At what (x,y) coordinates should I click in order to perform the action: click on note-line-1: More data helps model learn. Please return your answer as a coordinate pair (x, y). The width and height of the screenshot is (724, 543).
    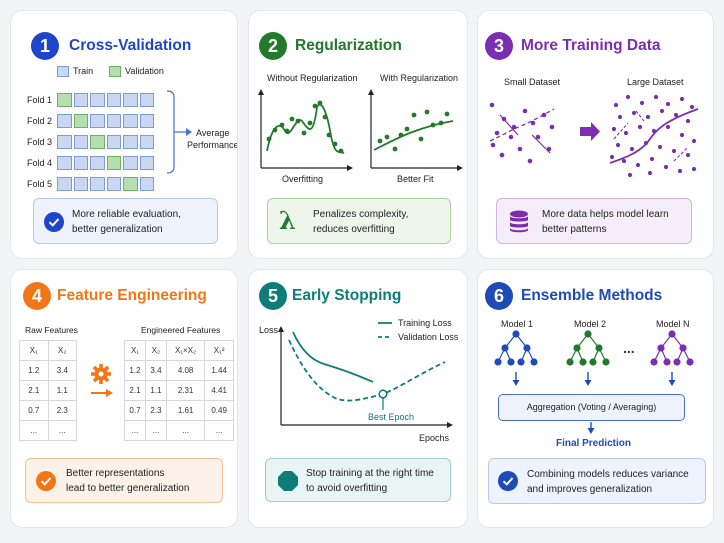
    Looking at the image, I should click on (605, 214).